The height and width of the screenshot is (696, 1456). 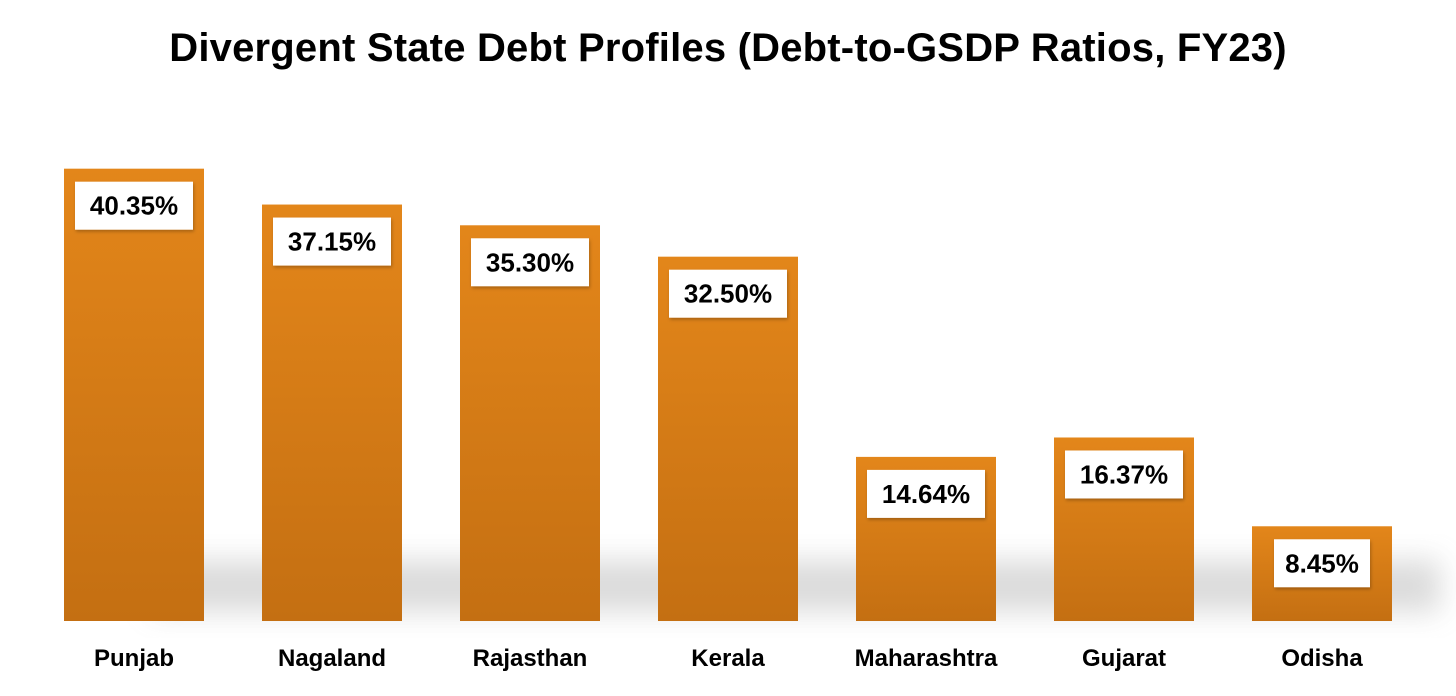 I want to click on category-label: Kerala, so click(x=728, y=658).